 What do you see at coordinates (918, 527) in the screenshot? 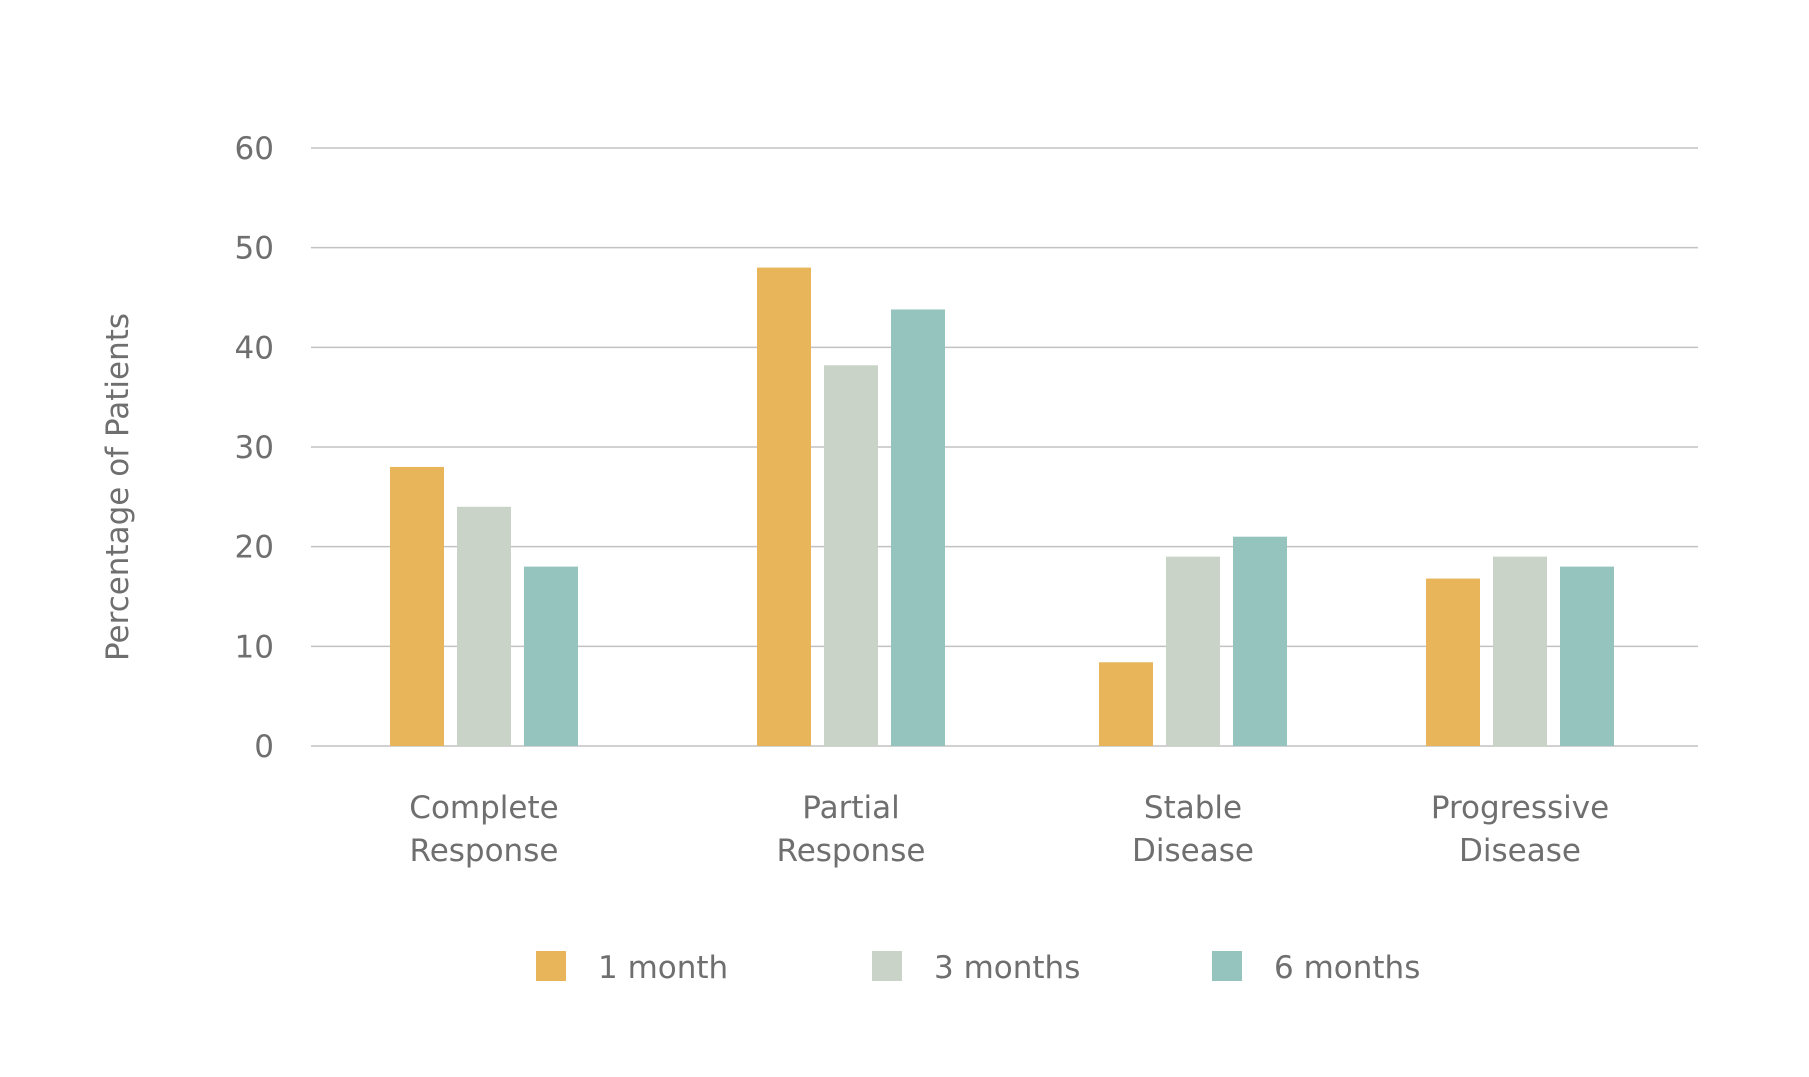
I see `bar-6-months-partial-response` at bounding box center [918, 527].